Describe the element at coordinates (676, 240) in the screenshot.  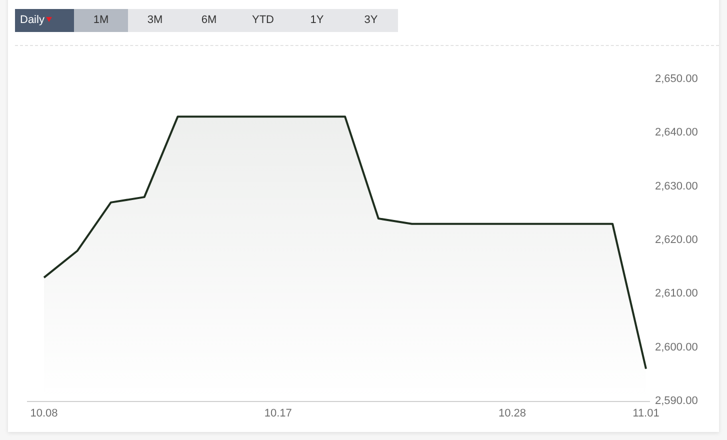
I see `y-tick-label: 2,620.00` at that location.